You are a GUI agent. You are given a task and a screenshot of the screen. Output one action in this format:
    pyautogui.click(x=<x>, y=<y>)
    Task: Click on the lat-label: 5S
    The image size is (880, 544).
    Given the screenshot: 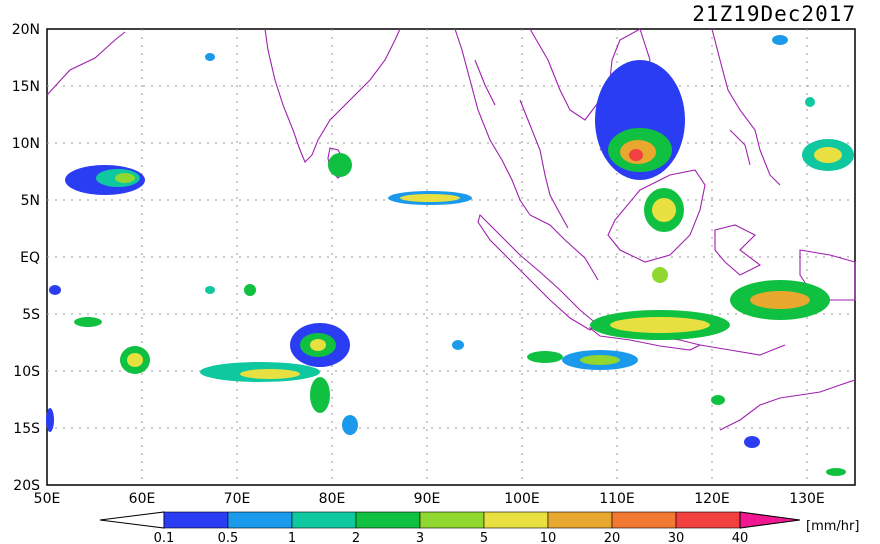 What is the action you would take?
    pyautogui.click(x=31, y=315)
    